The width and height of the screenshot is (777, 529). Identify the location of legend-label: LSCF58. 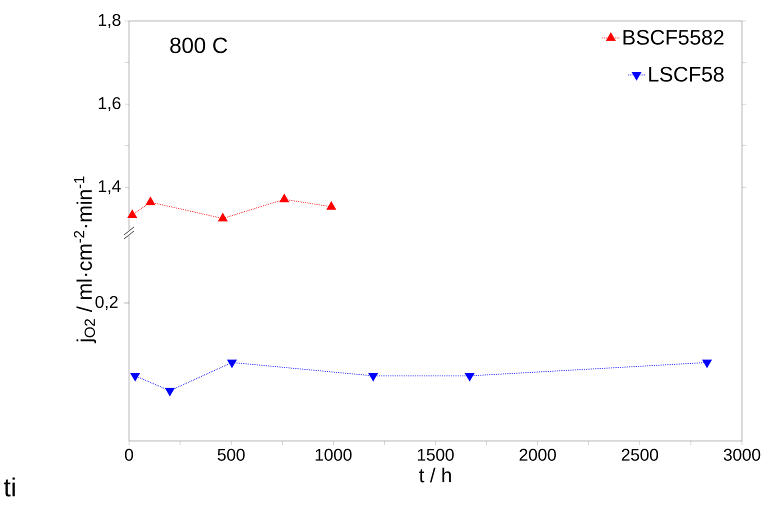
(686, 74).